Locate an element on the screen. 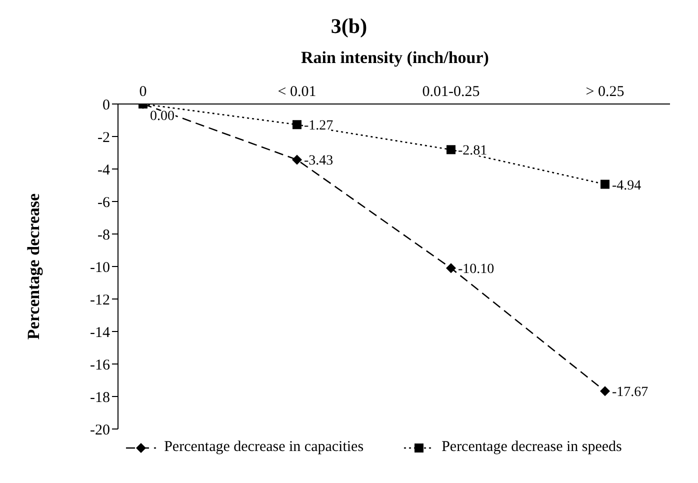 The image size is (698, 483). y-tick-label: -20 is located at coordinates (100, 430).